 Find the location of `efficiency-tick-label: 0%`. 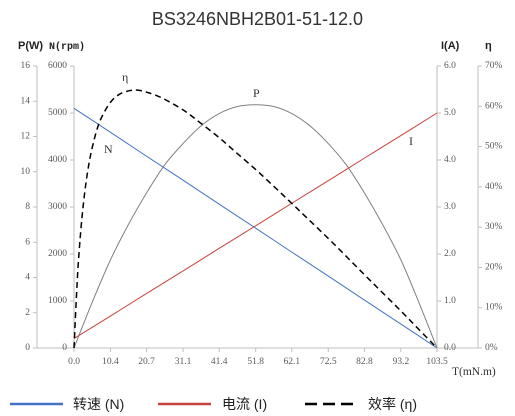

efficiency-tick-label: 0% is located at coordinates (491, 348).